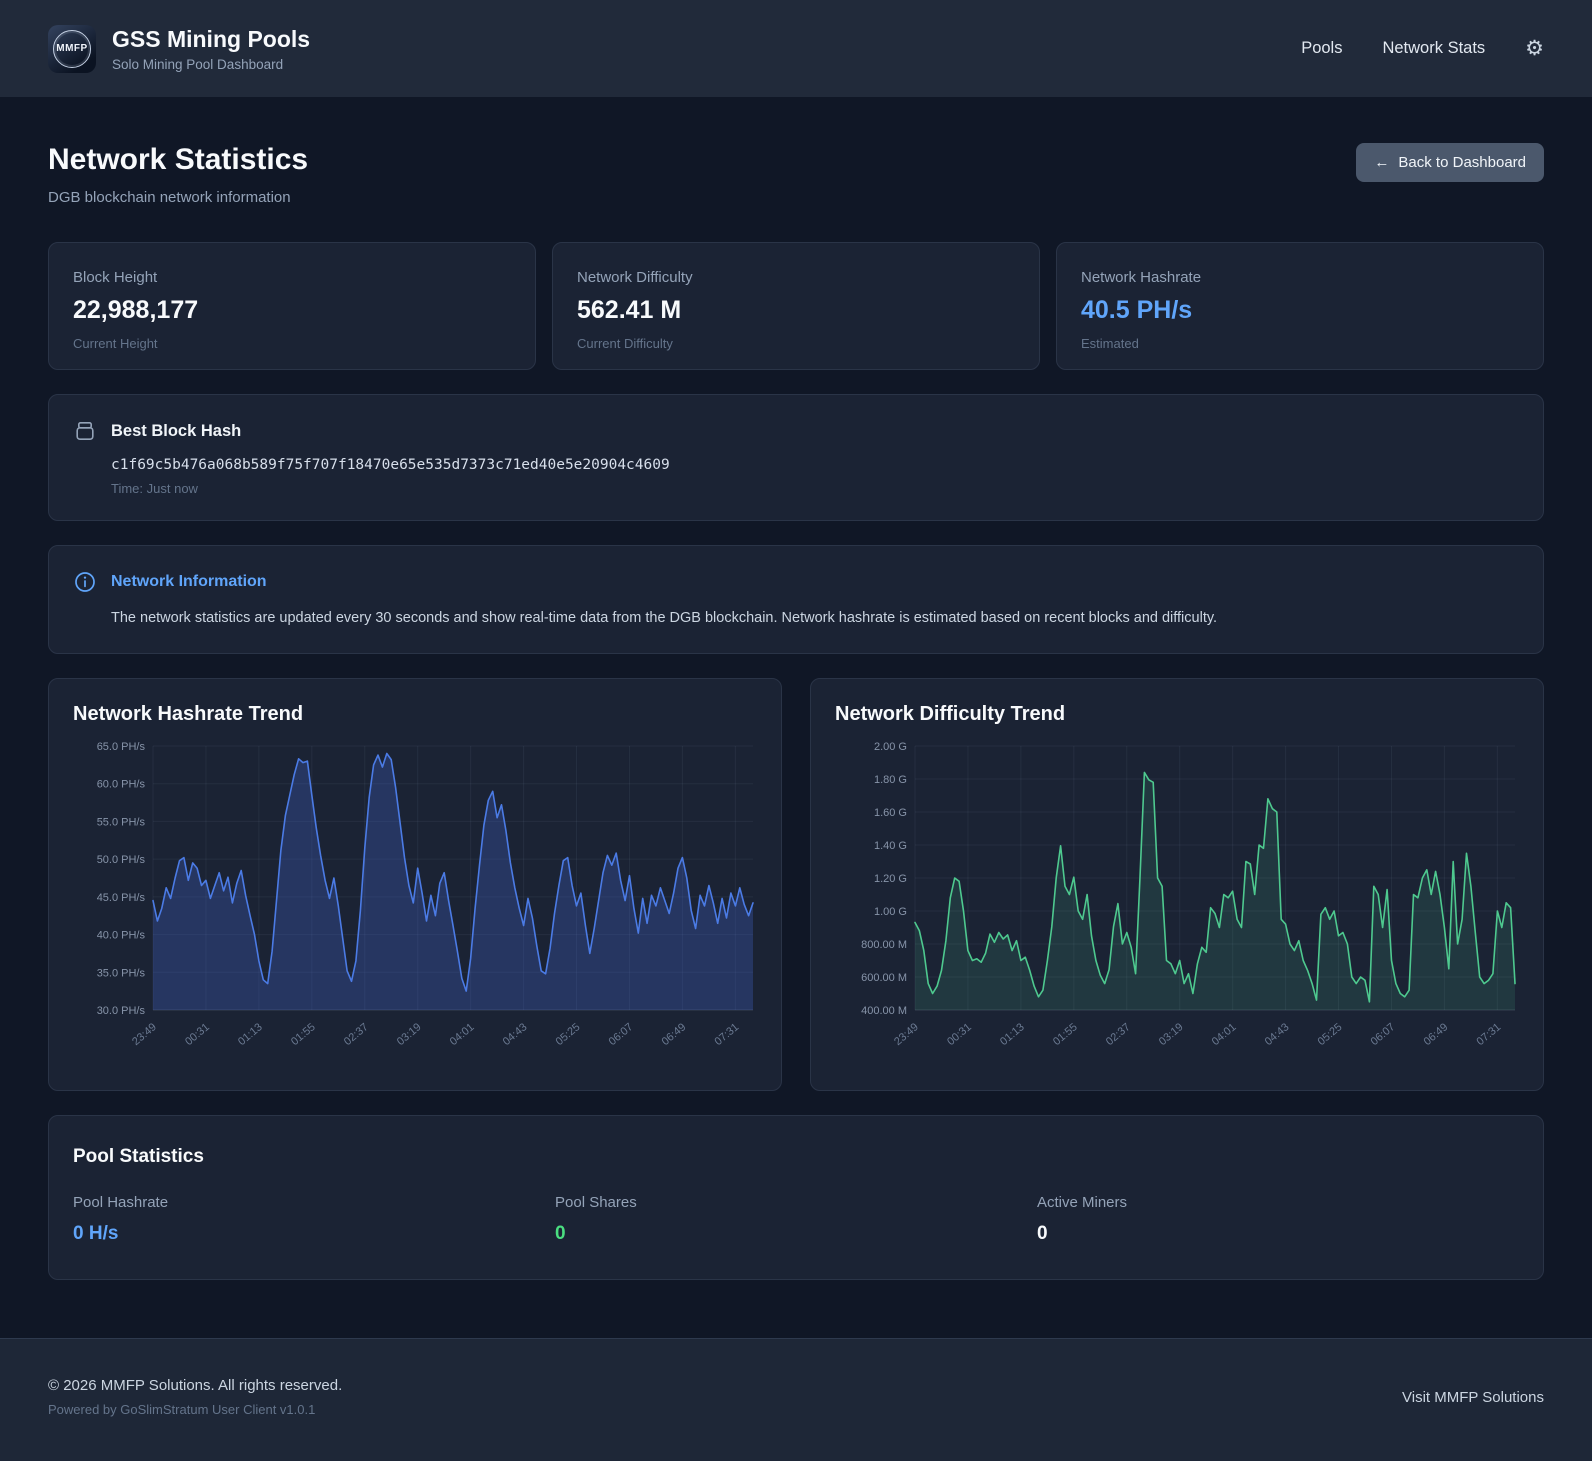  What do you see at coordinates (890, 780) in the screenshot?
I see `svg-text: 1.80 G` at bounding box center [890, 780].